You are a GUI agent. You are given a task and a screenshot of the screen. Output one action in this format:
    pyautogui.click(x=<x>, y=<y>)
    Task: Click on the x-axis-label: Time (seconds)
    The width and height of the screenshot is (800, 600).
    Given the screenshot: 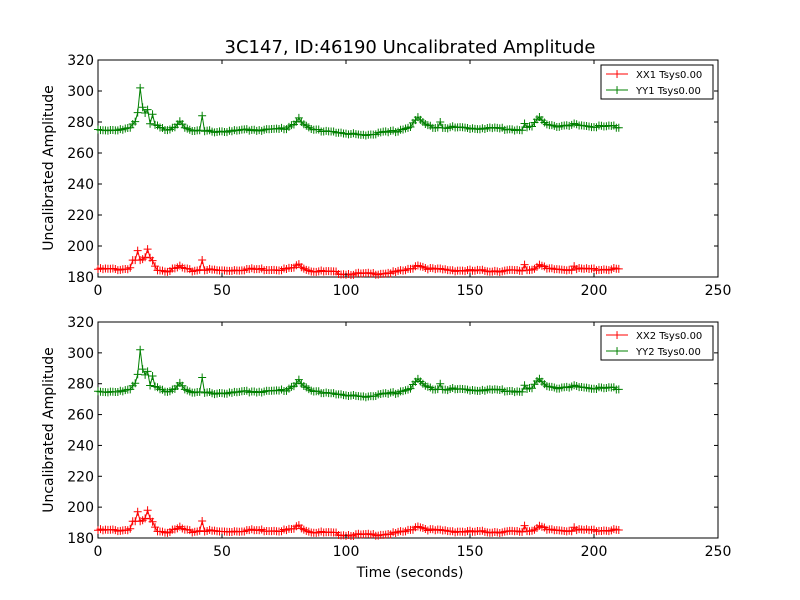 What is the action you would take?
    pyautogui.click(x=410, y=573)
    